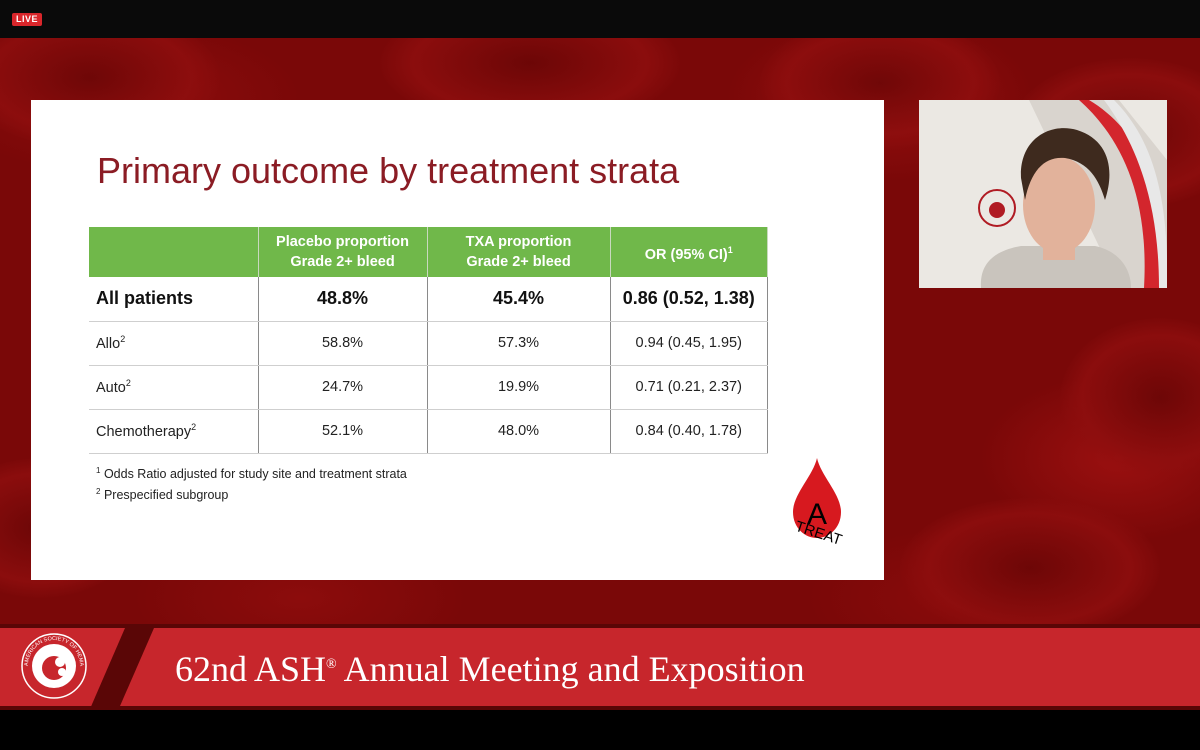 This screenshot has height=750, width=1200. I want to click on placebo-value: 52.1%, so click(343, 431).